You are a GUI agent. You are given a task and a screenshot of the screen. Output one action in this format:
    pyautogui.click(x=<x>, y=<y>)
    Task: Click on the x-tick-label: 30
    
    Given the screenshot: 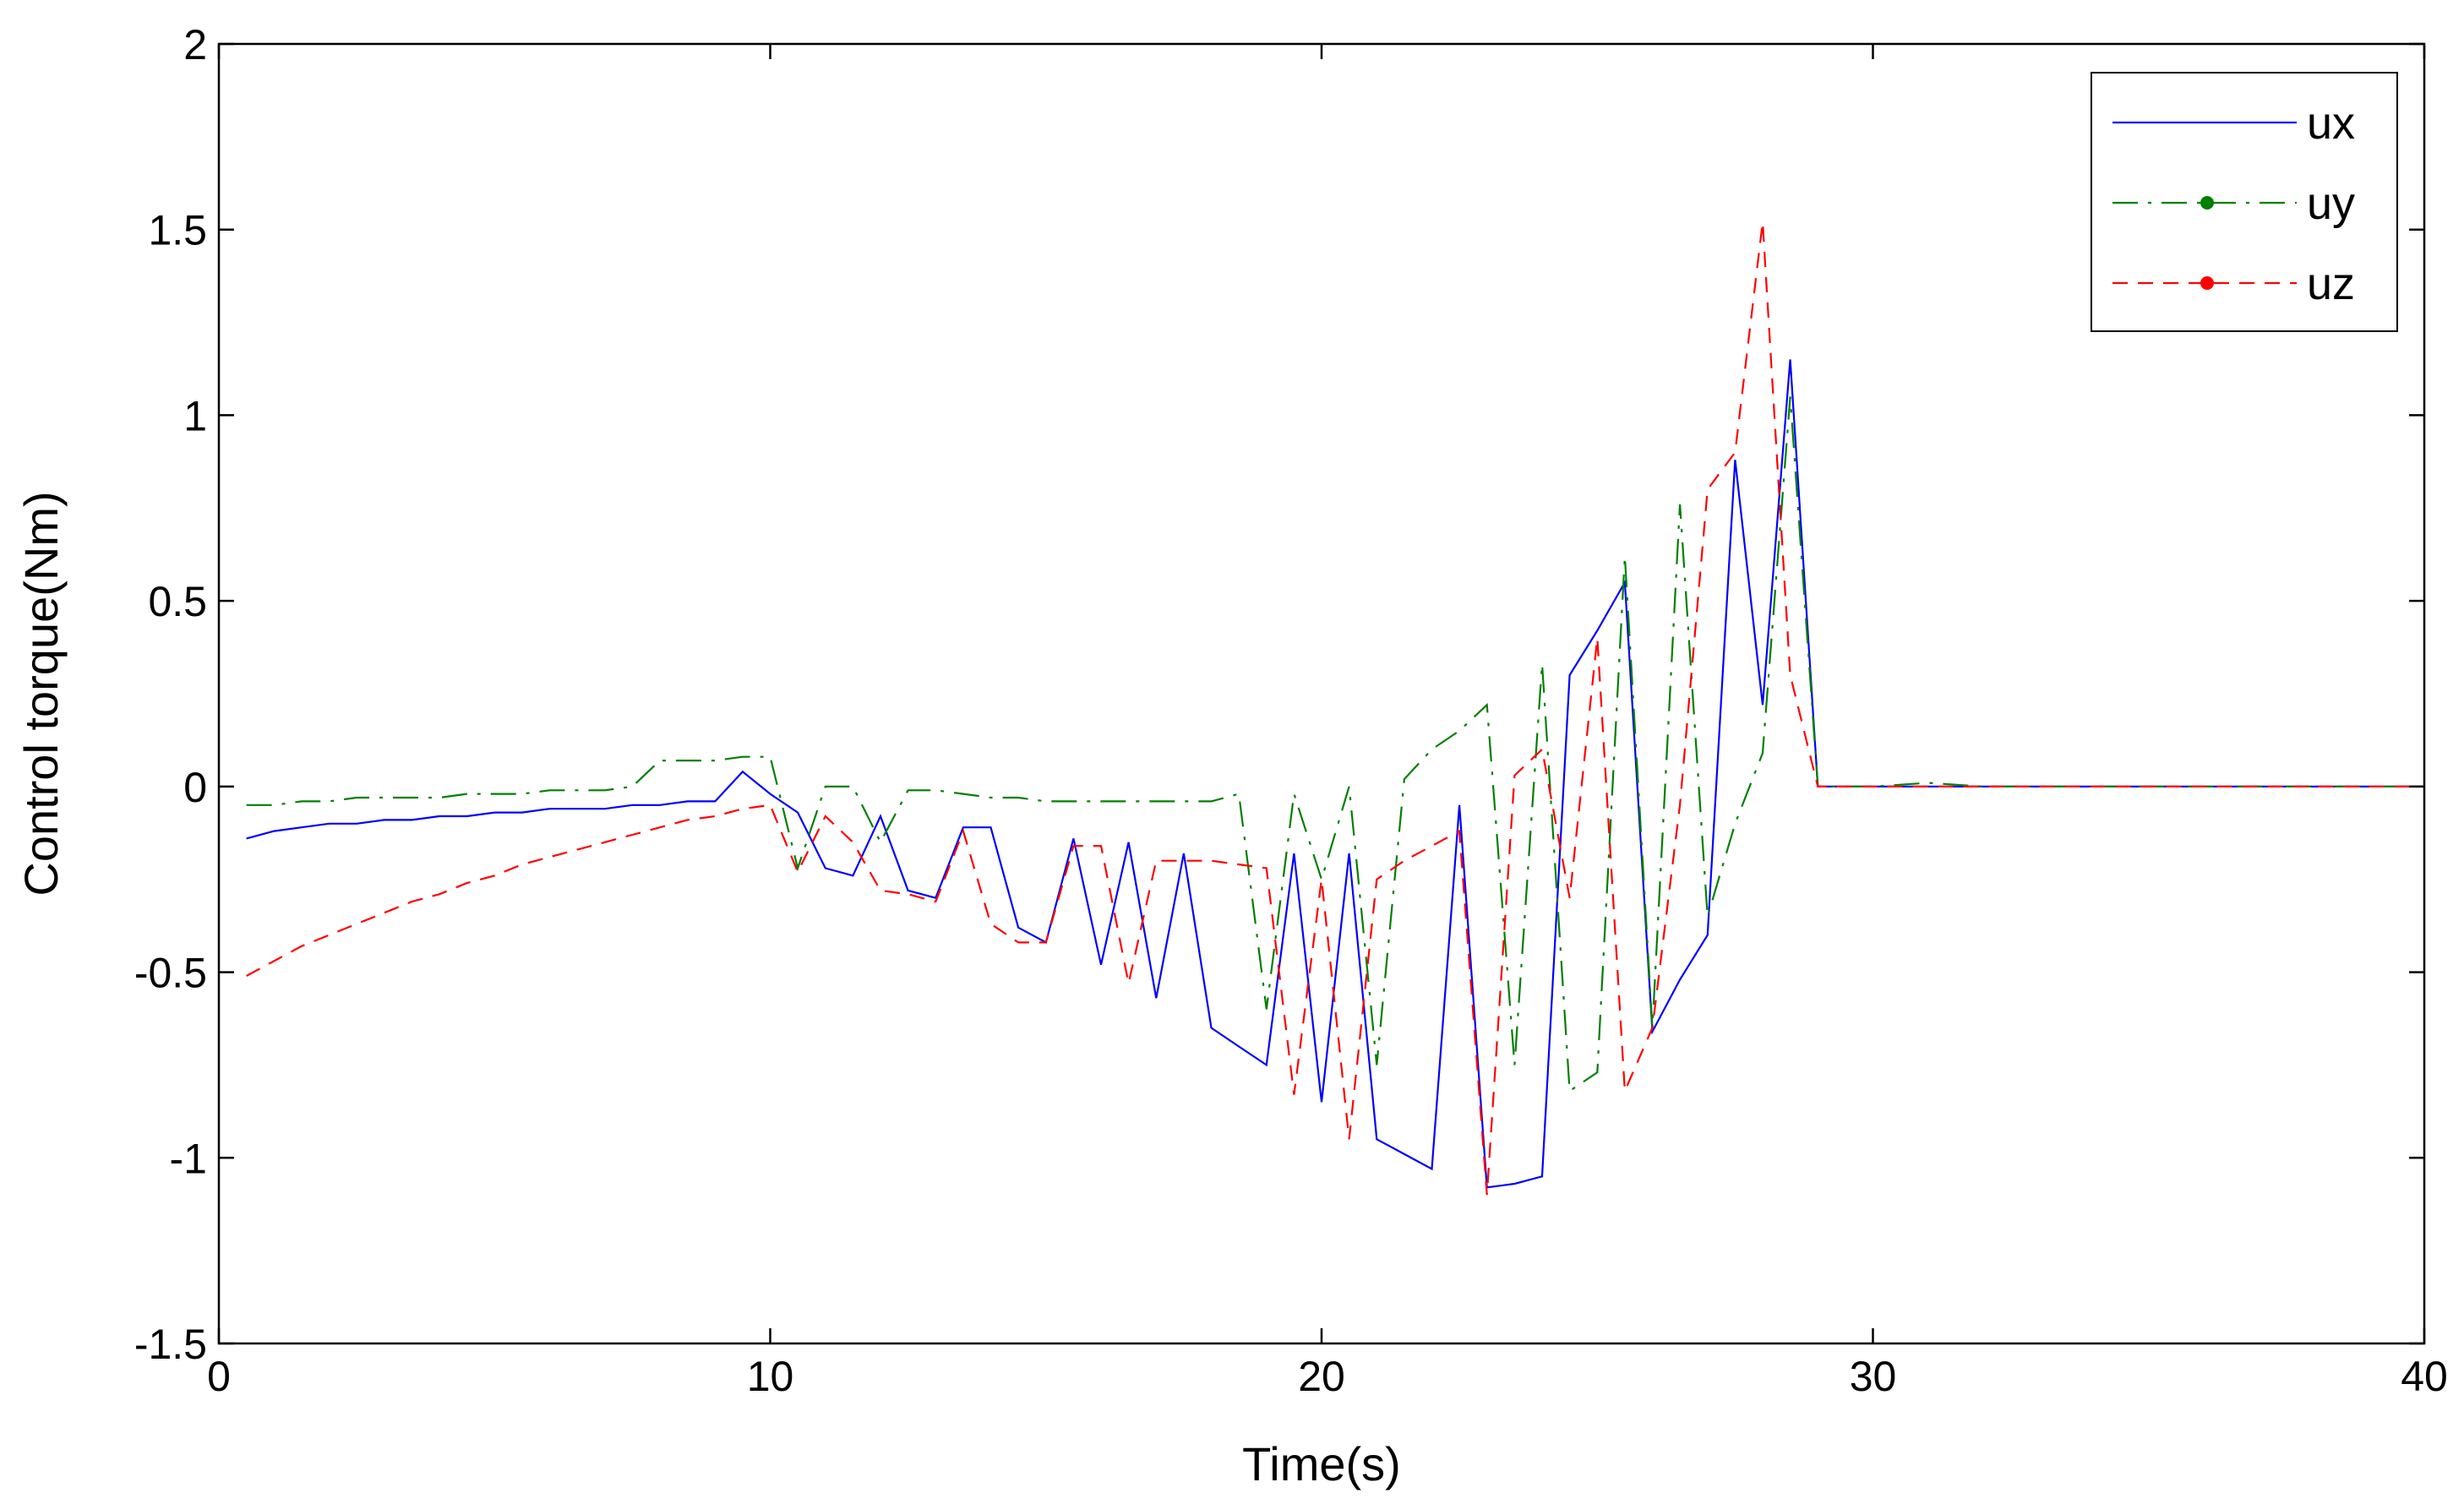 What is the action you would take?
    pyautogui.click(x=1873, y=1377)
    